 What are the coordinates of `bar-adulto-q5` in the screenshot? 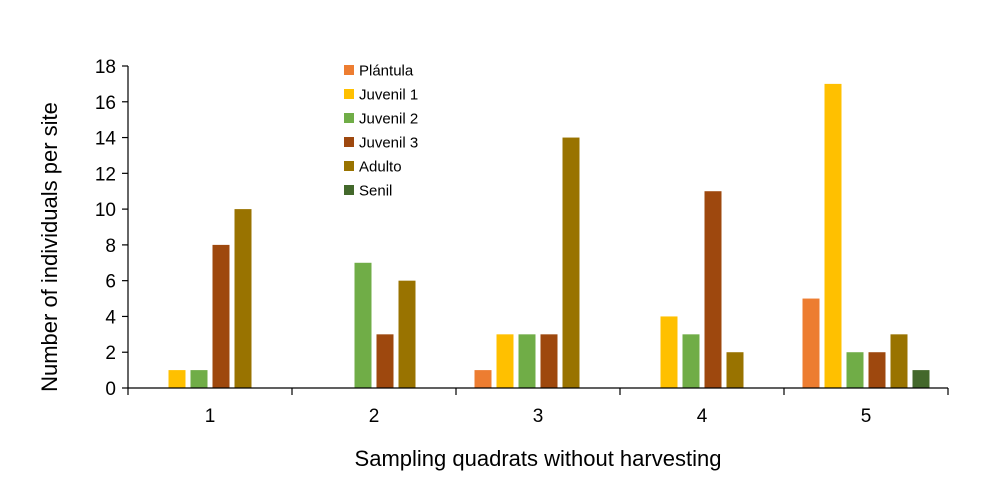 It's located at (899, 361).